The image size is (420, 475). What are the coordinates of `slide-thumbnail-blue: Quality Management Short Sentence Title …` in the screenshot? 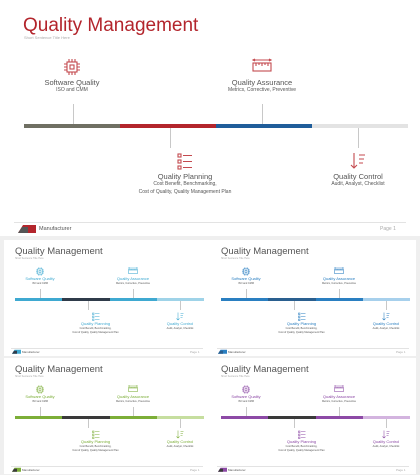 It's located at (313, 298).